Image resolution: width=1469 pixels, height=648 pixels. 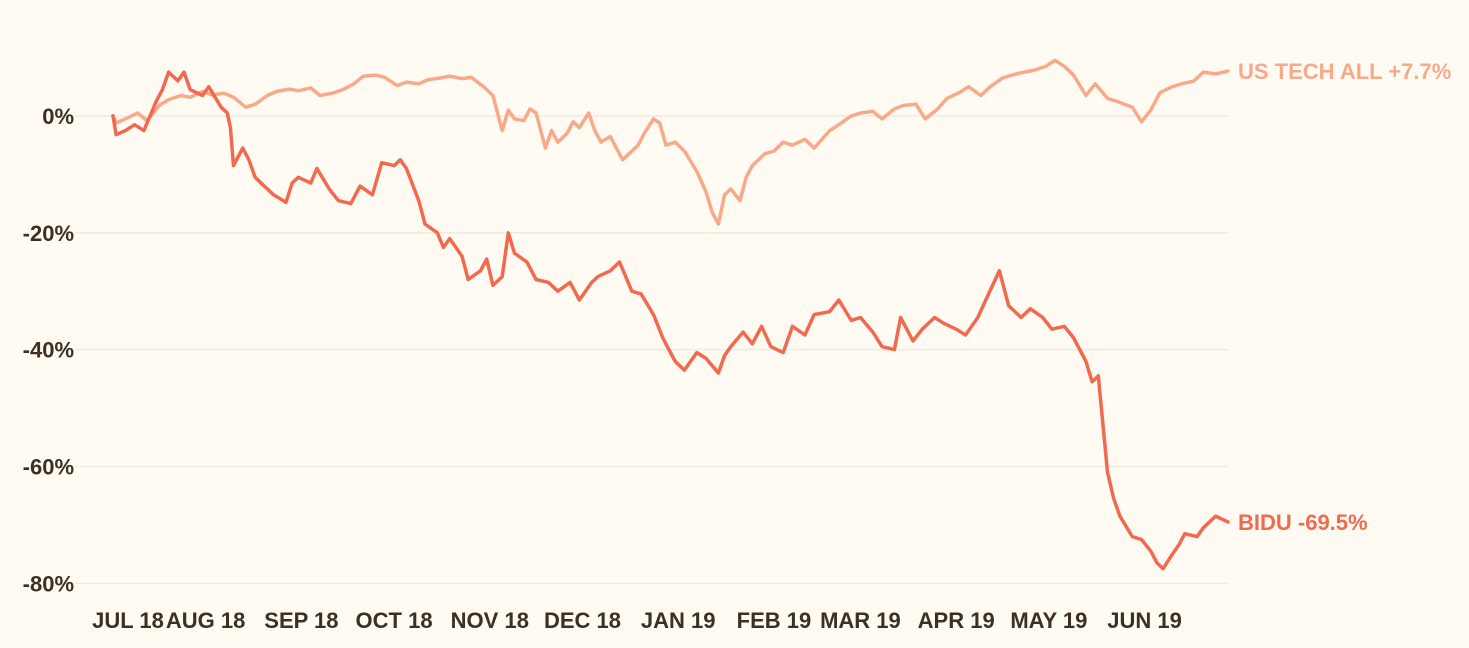 What do you see at coordinates (774, 620) in the screenshot?
I see `x-tick-label: FEB 19` at bounding box center [774, 620].